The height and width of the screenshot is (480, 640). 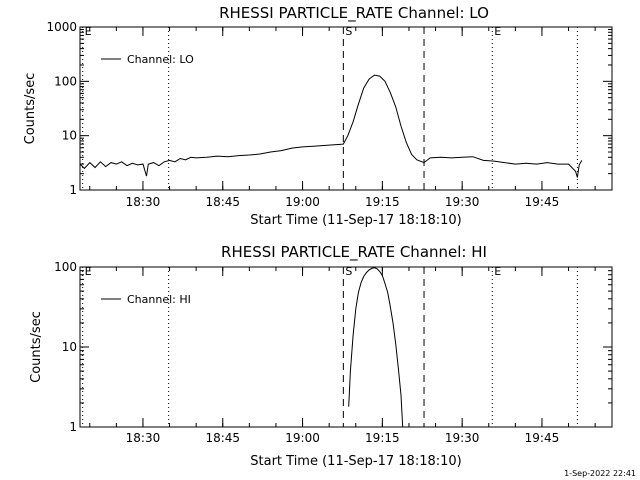 What do you see at coordinates (376, 347) in the screenshot?
I see `series-line` at bounding box center [376, 347].